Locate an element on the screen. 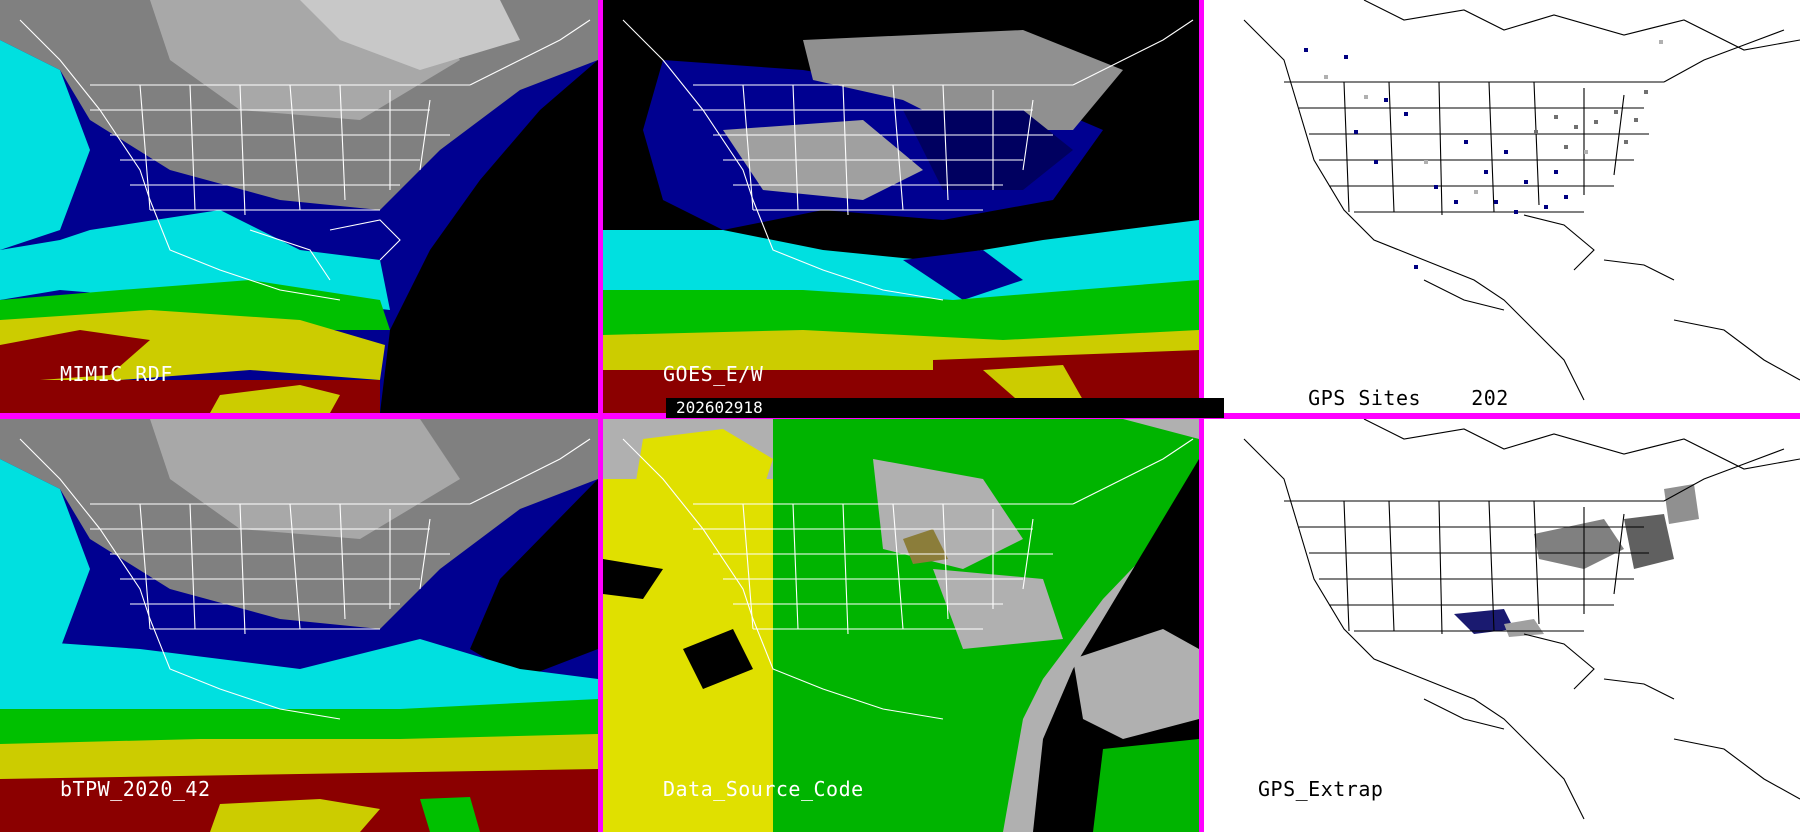  gps-sites-count: 202 is located at coordinates (1490, 398).